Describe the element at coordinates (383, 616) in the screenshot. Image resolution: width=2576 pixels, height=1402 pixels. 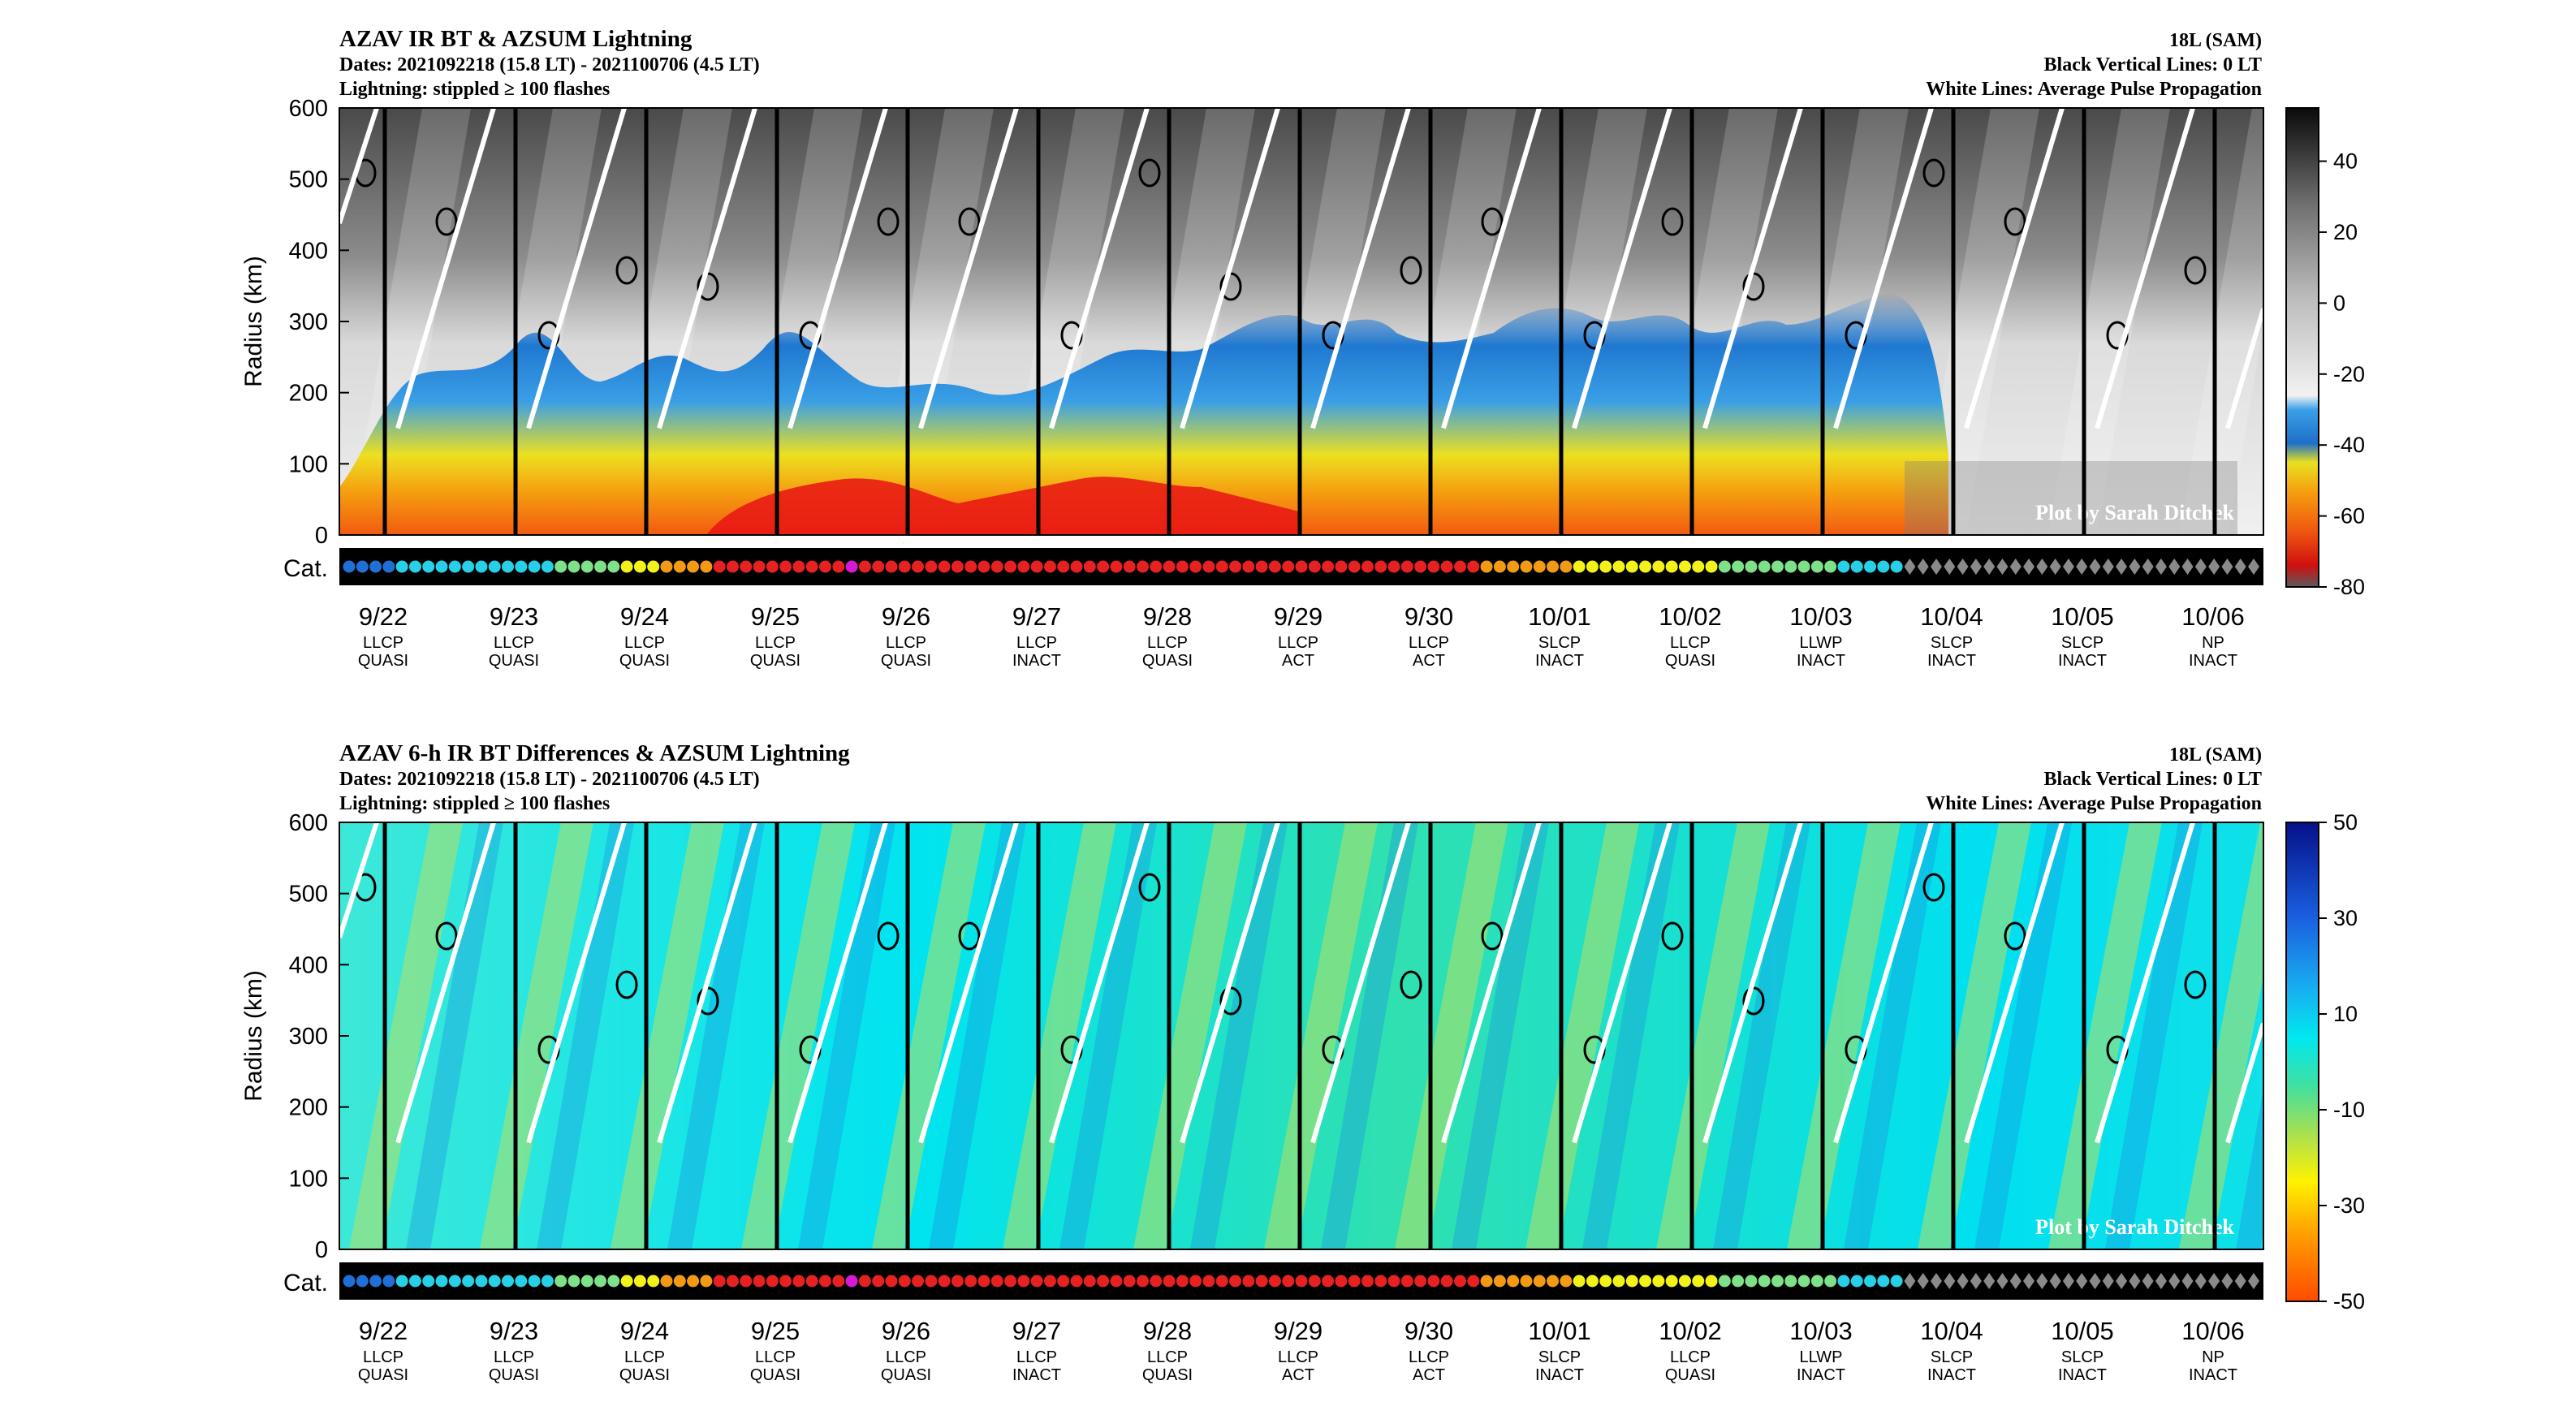
I see `x-date-label: 9/22` at that location.